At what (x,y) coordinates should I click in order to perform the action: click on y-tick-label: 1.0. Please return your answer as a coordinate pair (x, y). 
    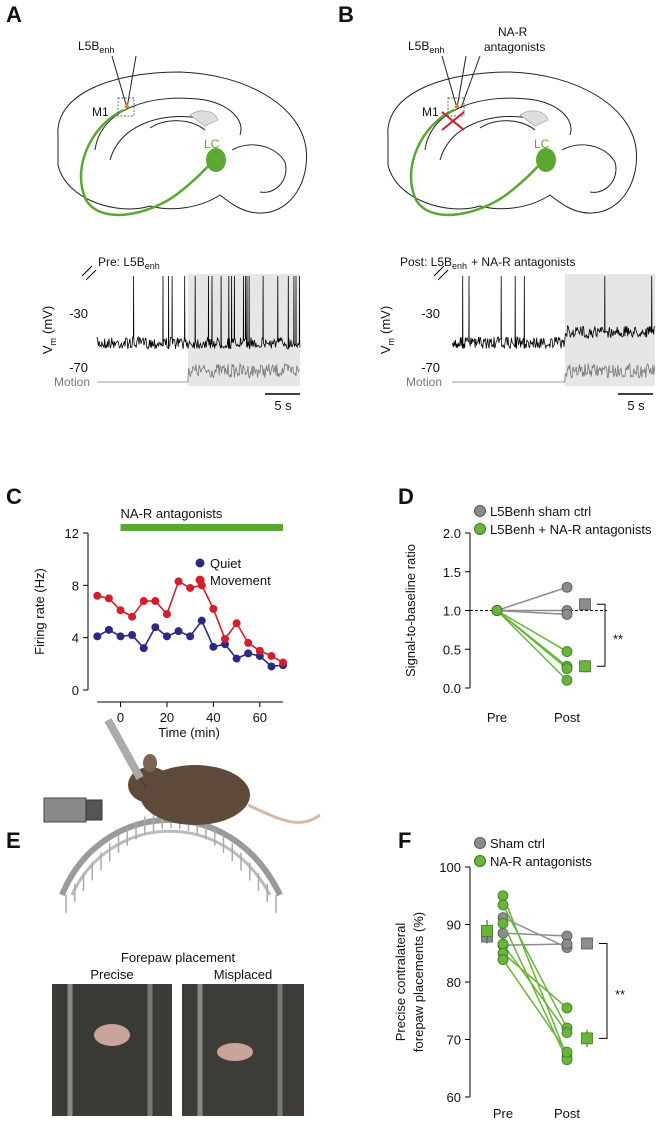
    Looking at the image, I should click on (452, 611).